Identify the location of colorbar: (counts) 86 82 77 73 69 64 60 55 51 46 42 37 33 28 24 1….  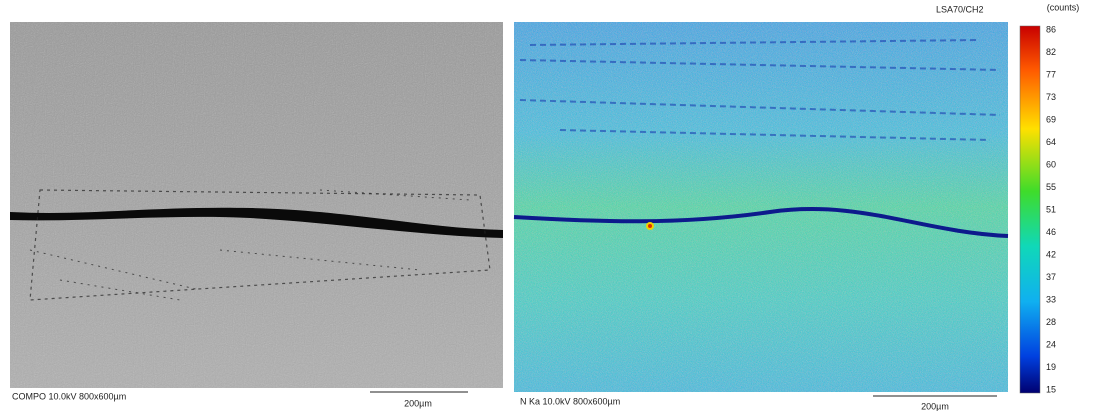
(1049, 198).